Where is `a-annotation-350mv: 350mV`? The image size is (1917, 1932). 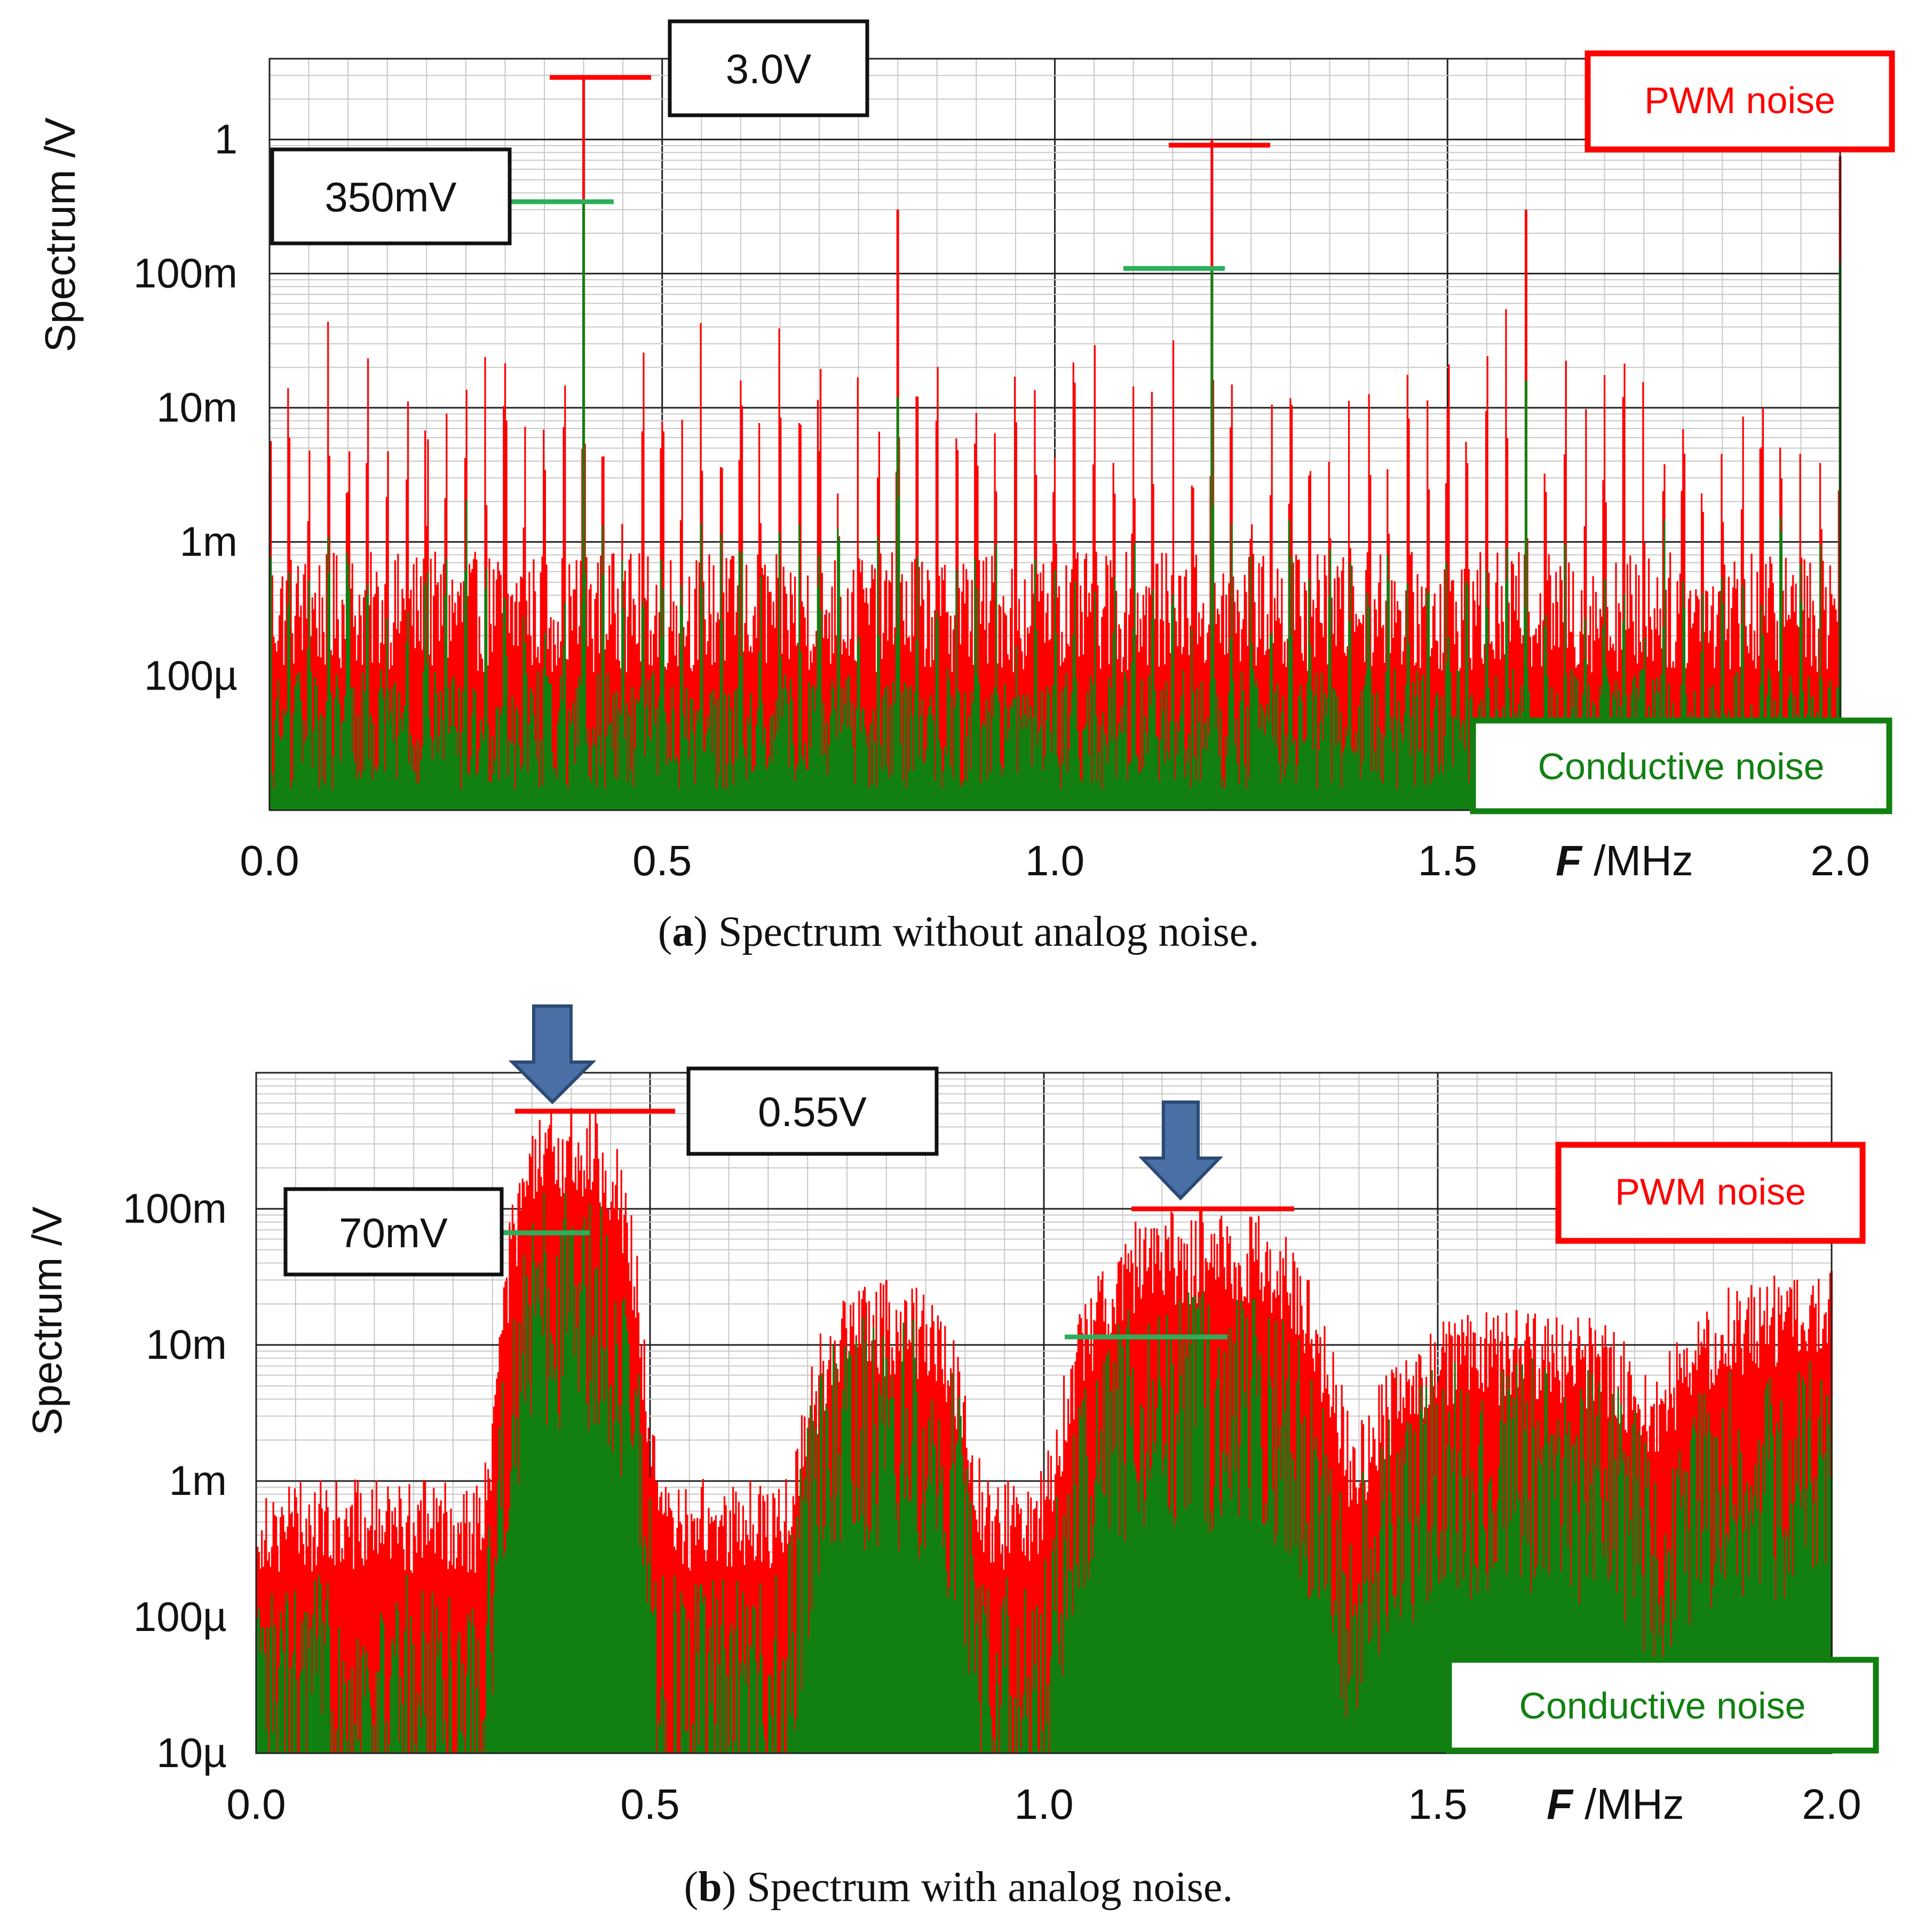 a-annotation-350mv: 350mV is located at coordinates (391, 196).